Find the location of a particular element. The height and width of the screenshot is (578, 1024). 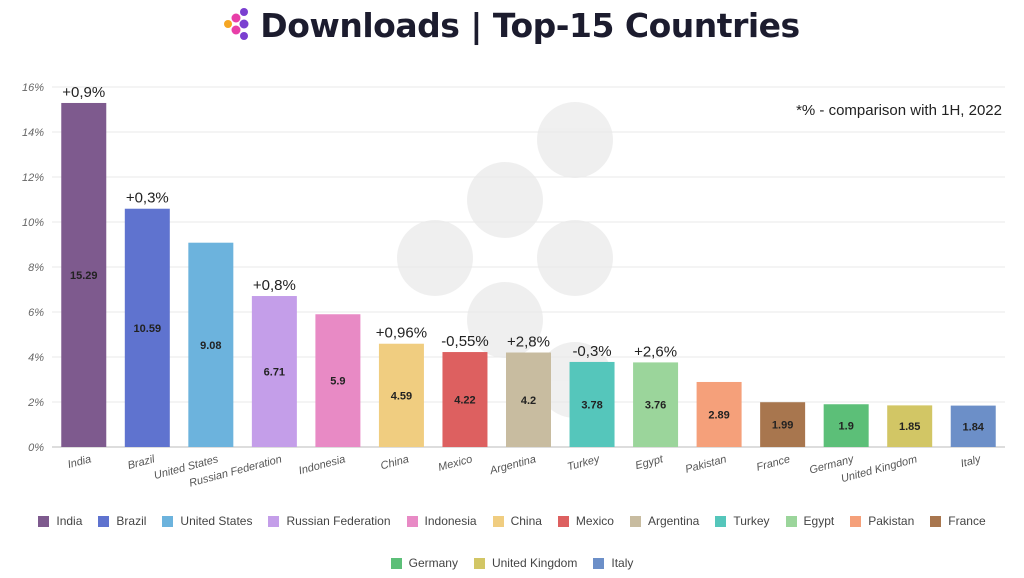

legend-item: Russian Federation is located at coordinates (329, 521).